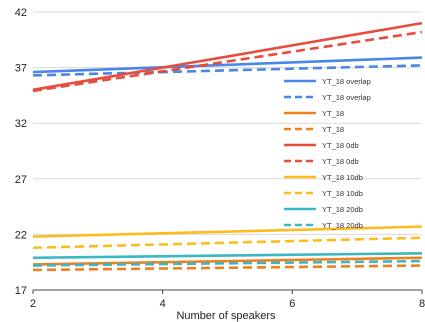  What do you see at coordinates (21, 291) in the screenshot?
I see `y-tick-label: 17` at bounding box center [21, 291].